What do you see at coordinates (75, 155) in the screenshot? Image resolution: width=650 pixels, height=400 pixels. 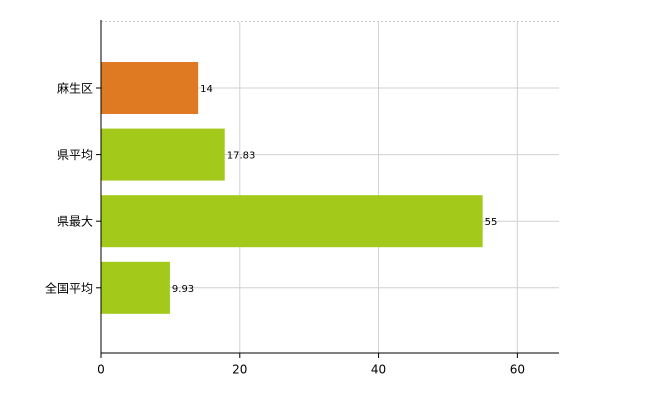 I see `y-tick-label: 県平均` at bounding box center [75, 155].